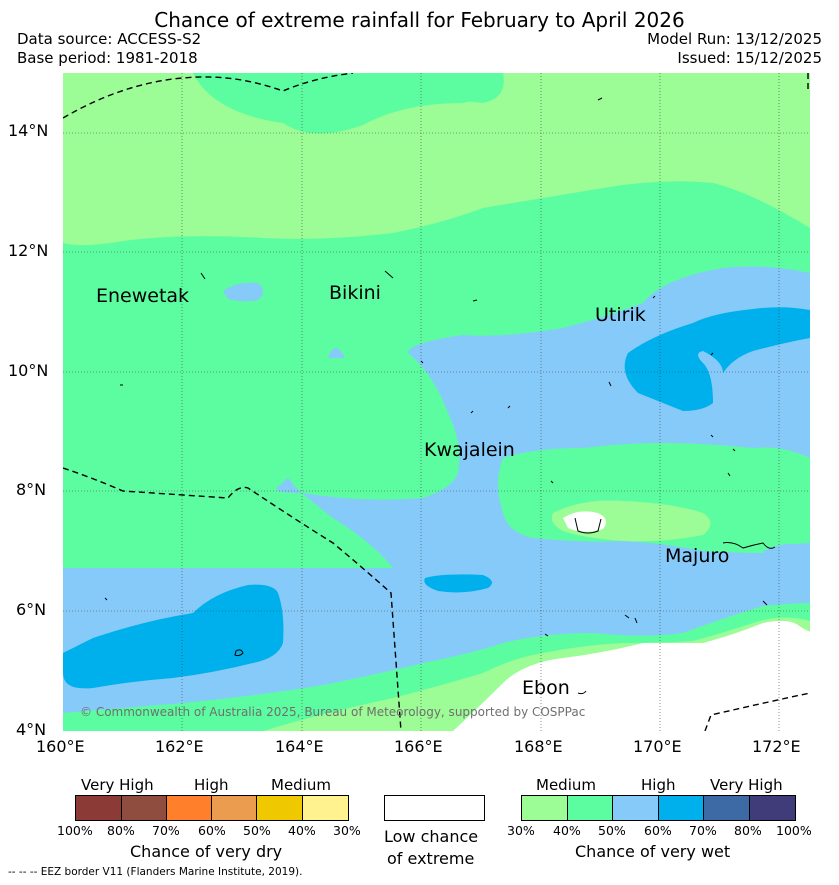 This screenshot has height=885, width=839. I want to click on region-low-chance-spot, so click(585, 521).